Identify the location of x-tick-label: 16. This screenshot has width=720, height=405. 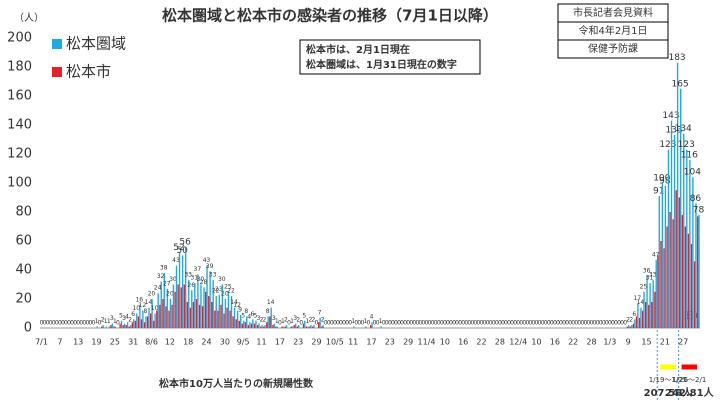
(555, 342).